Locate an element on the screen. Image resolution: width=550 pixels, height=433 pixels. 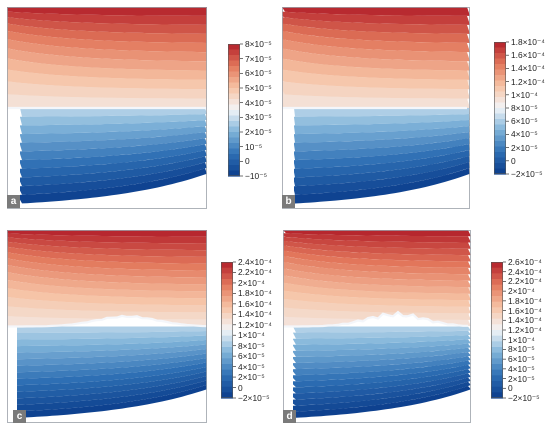
colorbar-tick-label: 8×10⁻⁵ is located at coordinates (251, 345).